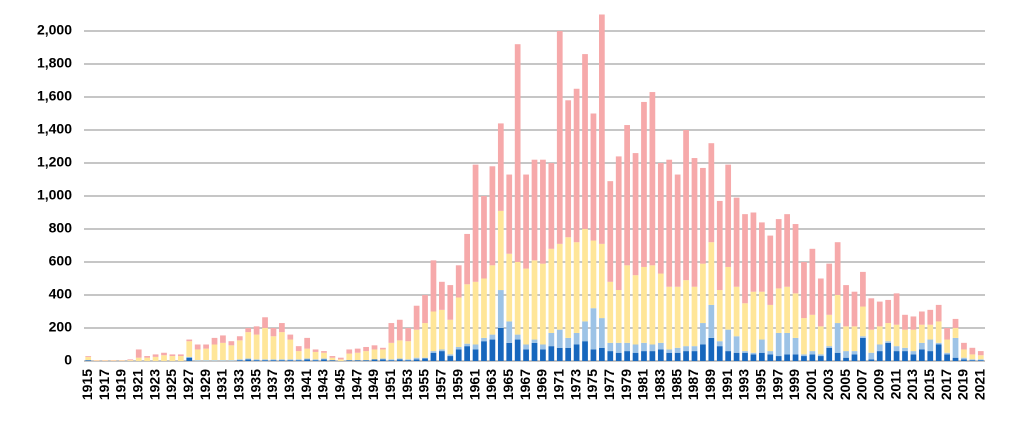 The width and height of the screenshot is (1023, 442). I want to click on x-tick-label: 1949, so click(373, 384).